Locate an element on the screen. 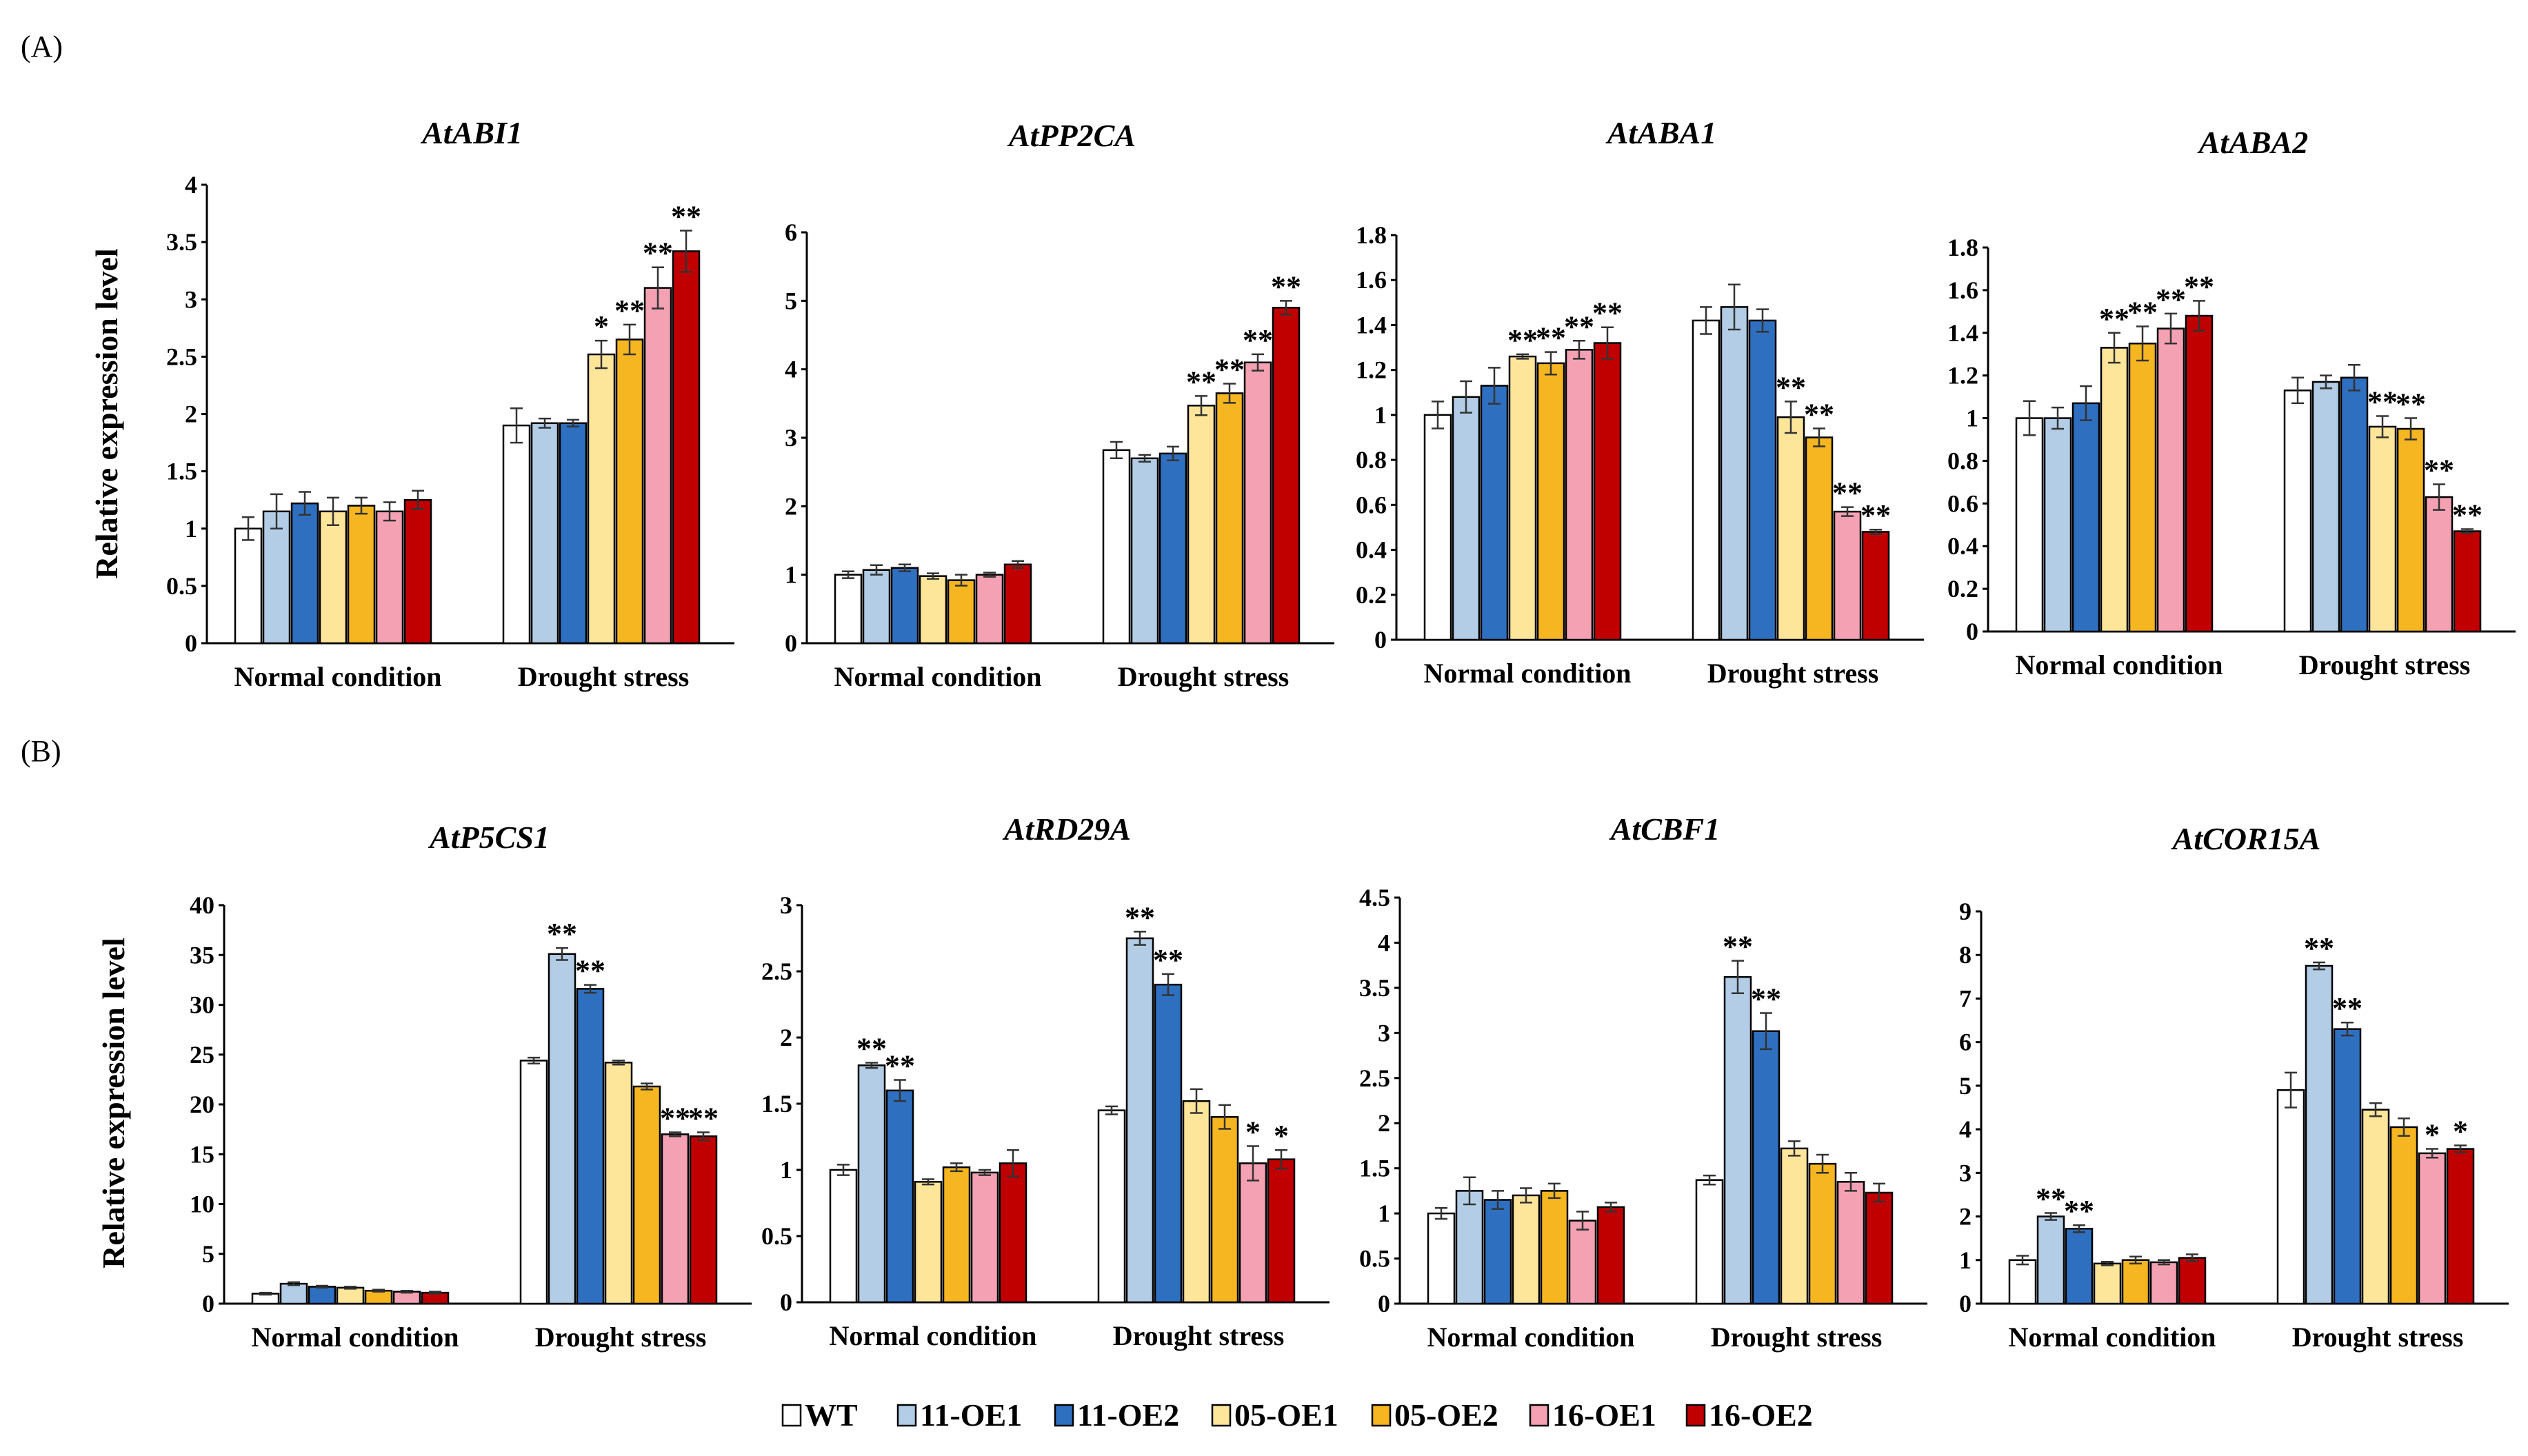  y-tick-label: 1.5 is located at coordinates (181, 471).